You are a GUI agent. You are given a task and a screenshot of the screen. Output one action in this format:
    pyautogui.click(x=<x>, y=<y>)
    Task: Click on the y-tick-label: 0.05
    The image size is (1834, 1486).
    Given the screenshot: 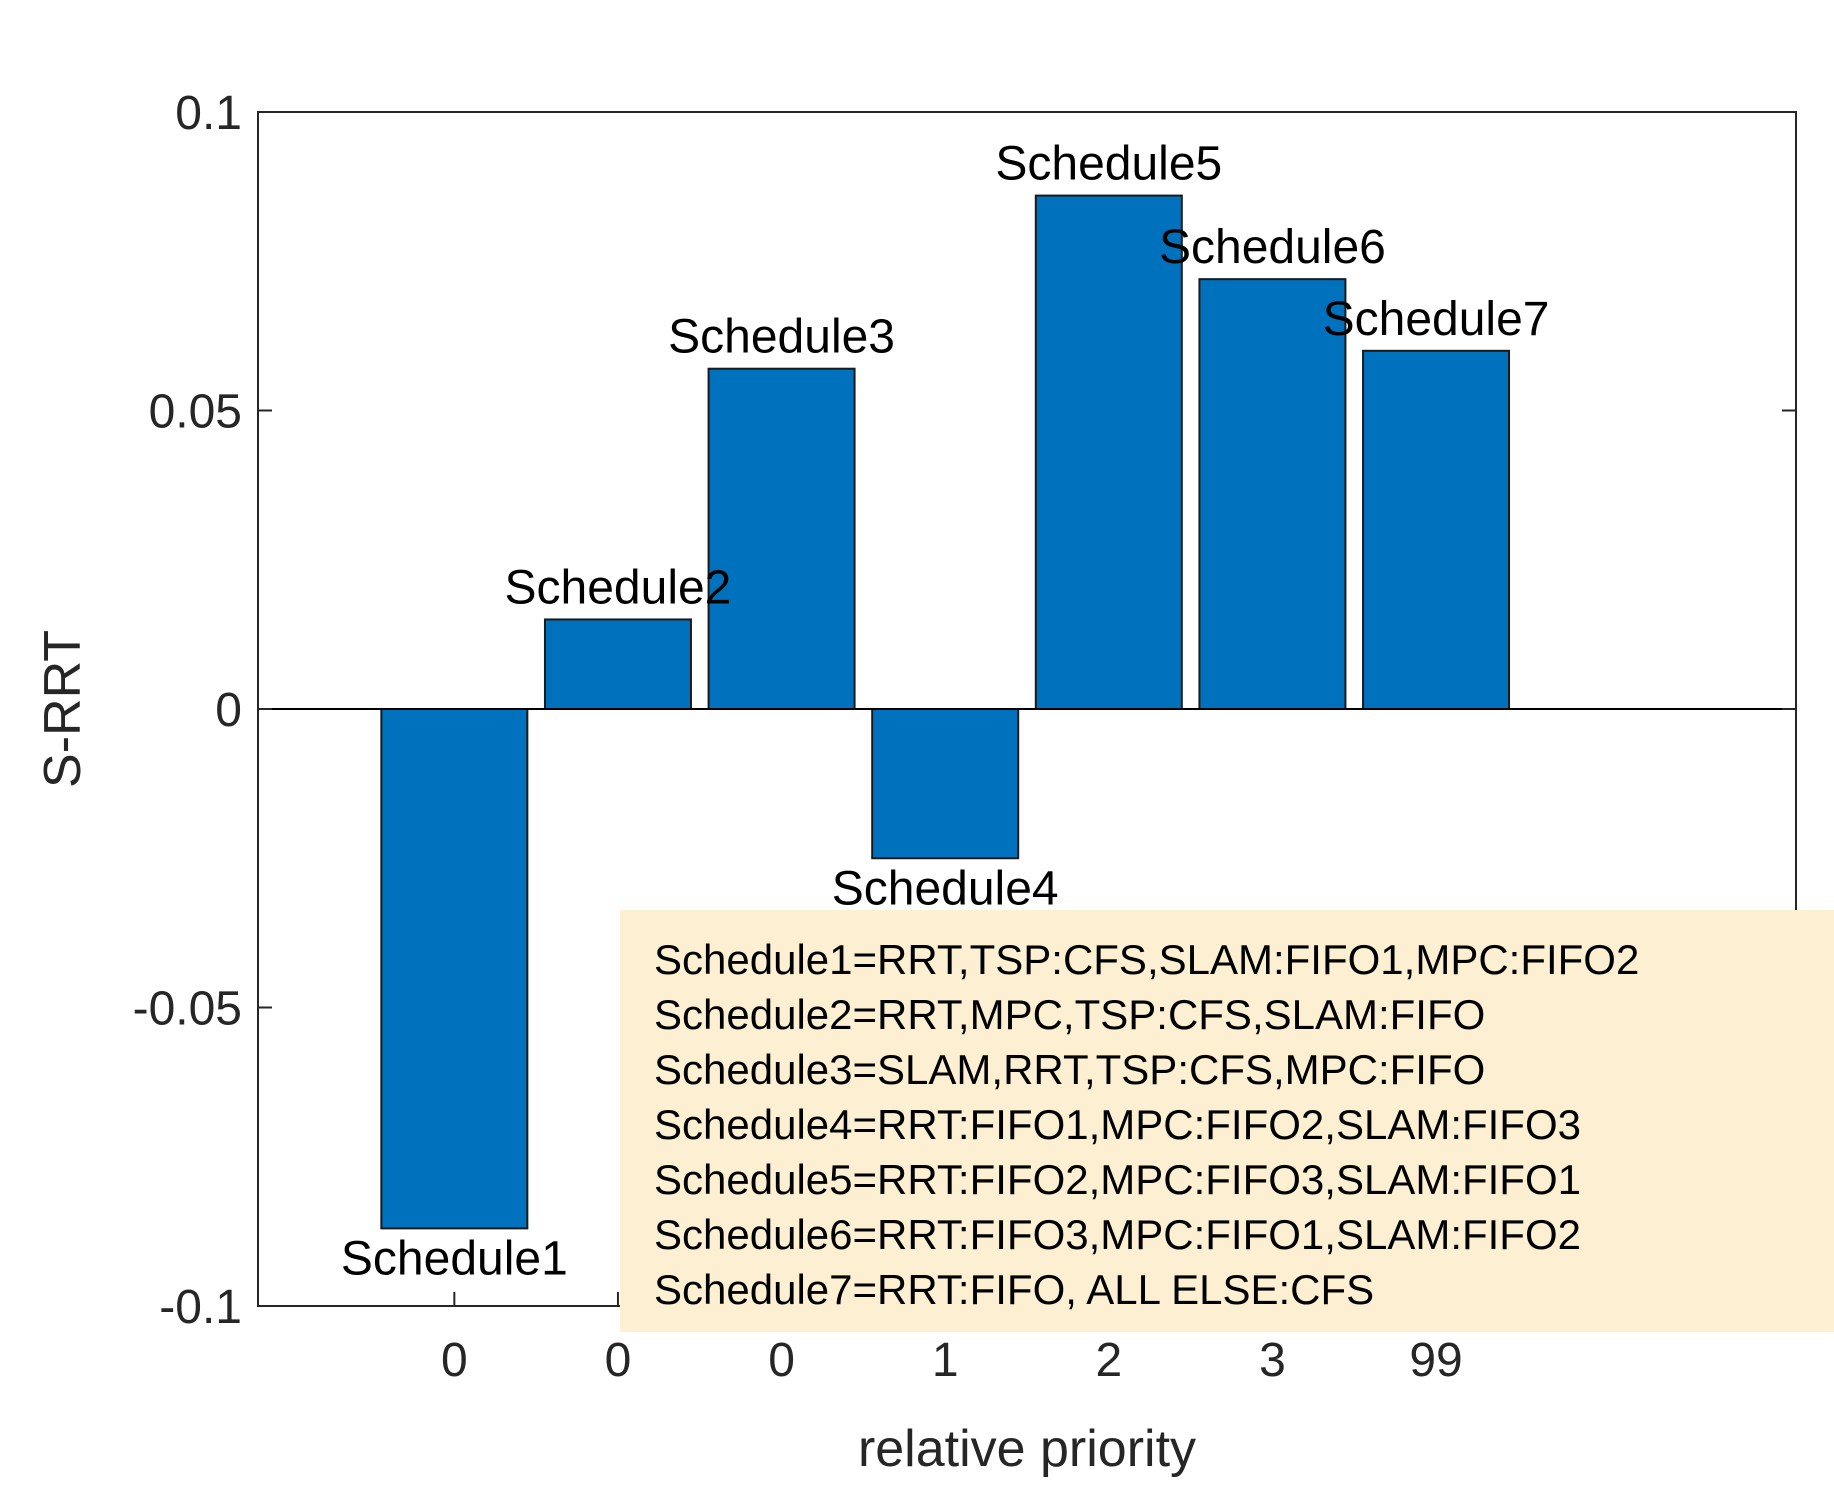 What is the action you would take?
    pyautogui.click(x=195, y=412)
    